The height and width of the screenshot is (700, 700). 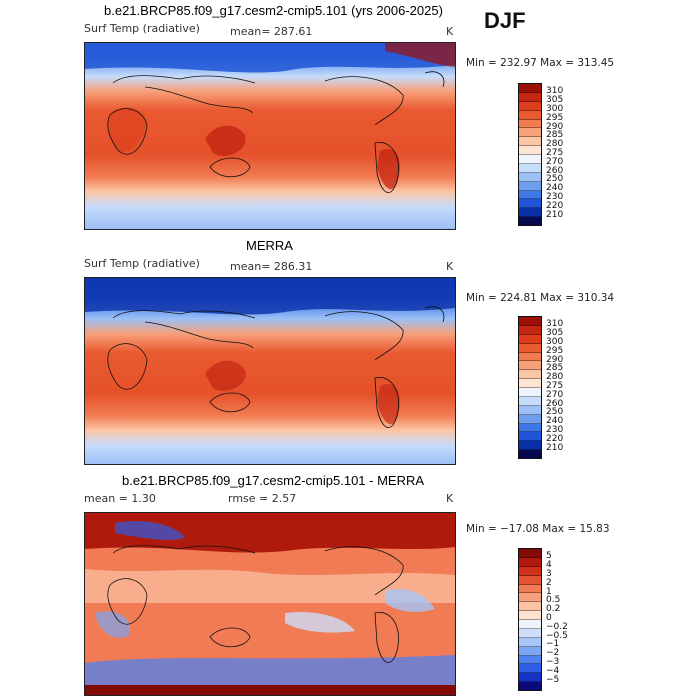 What do you see at coordinates (555, 359) in the screenshot?
I see `colorbar-tick-label: 290` at bounding box center [555, 359].